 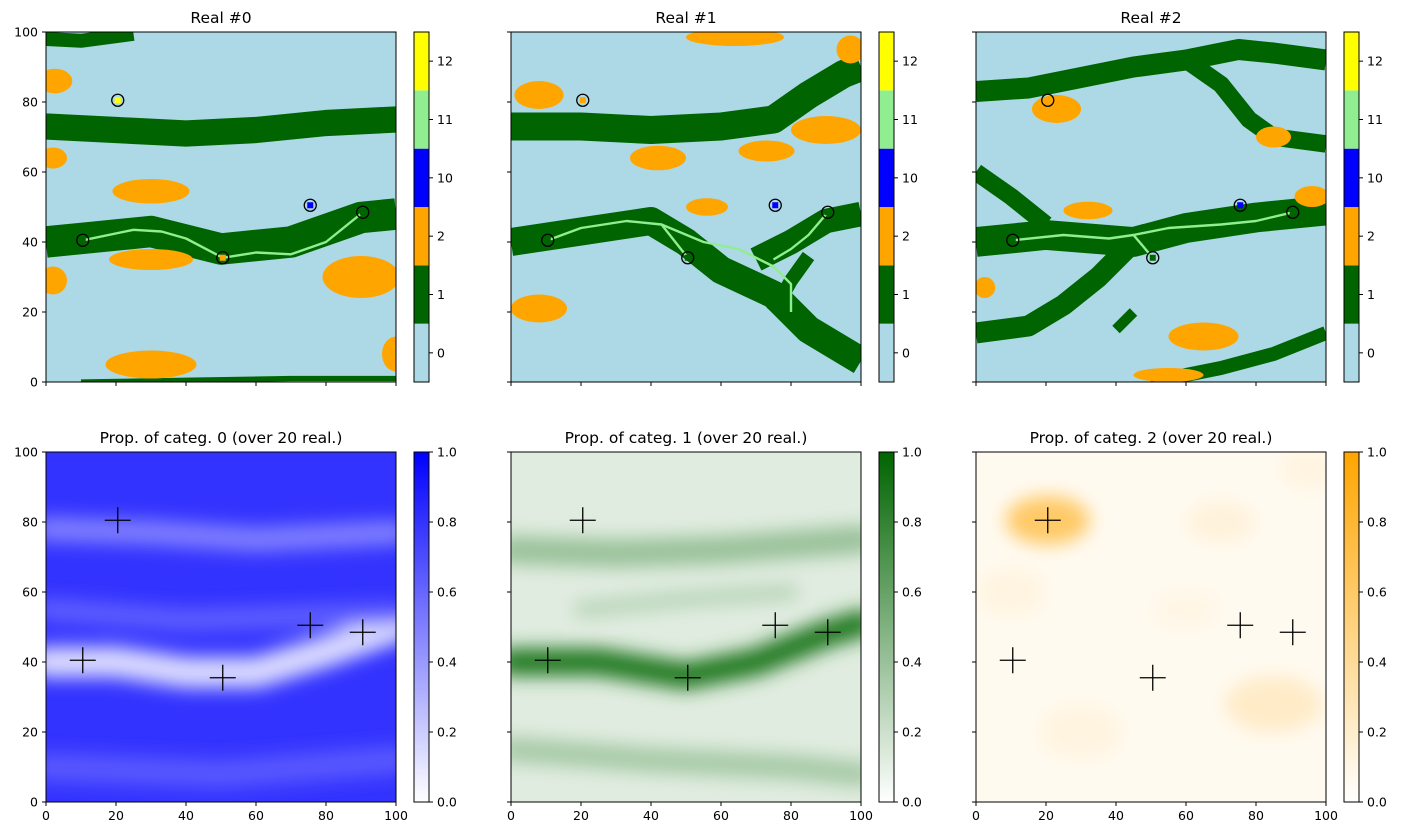 I want to click on y-tick-label: 100, so click(x=26, y=452).